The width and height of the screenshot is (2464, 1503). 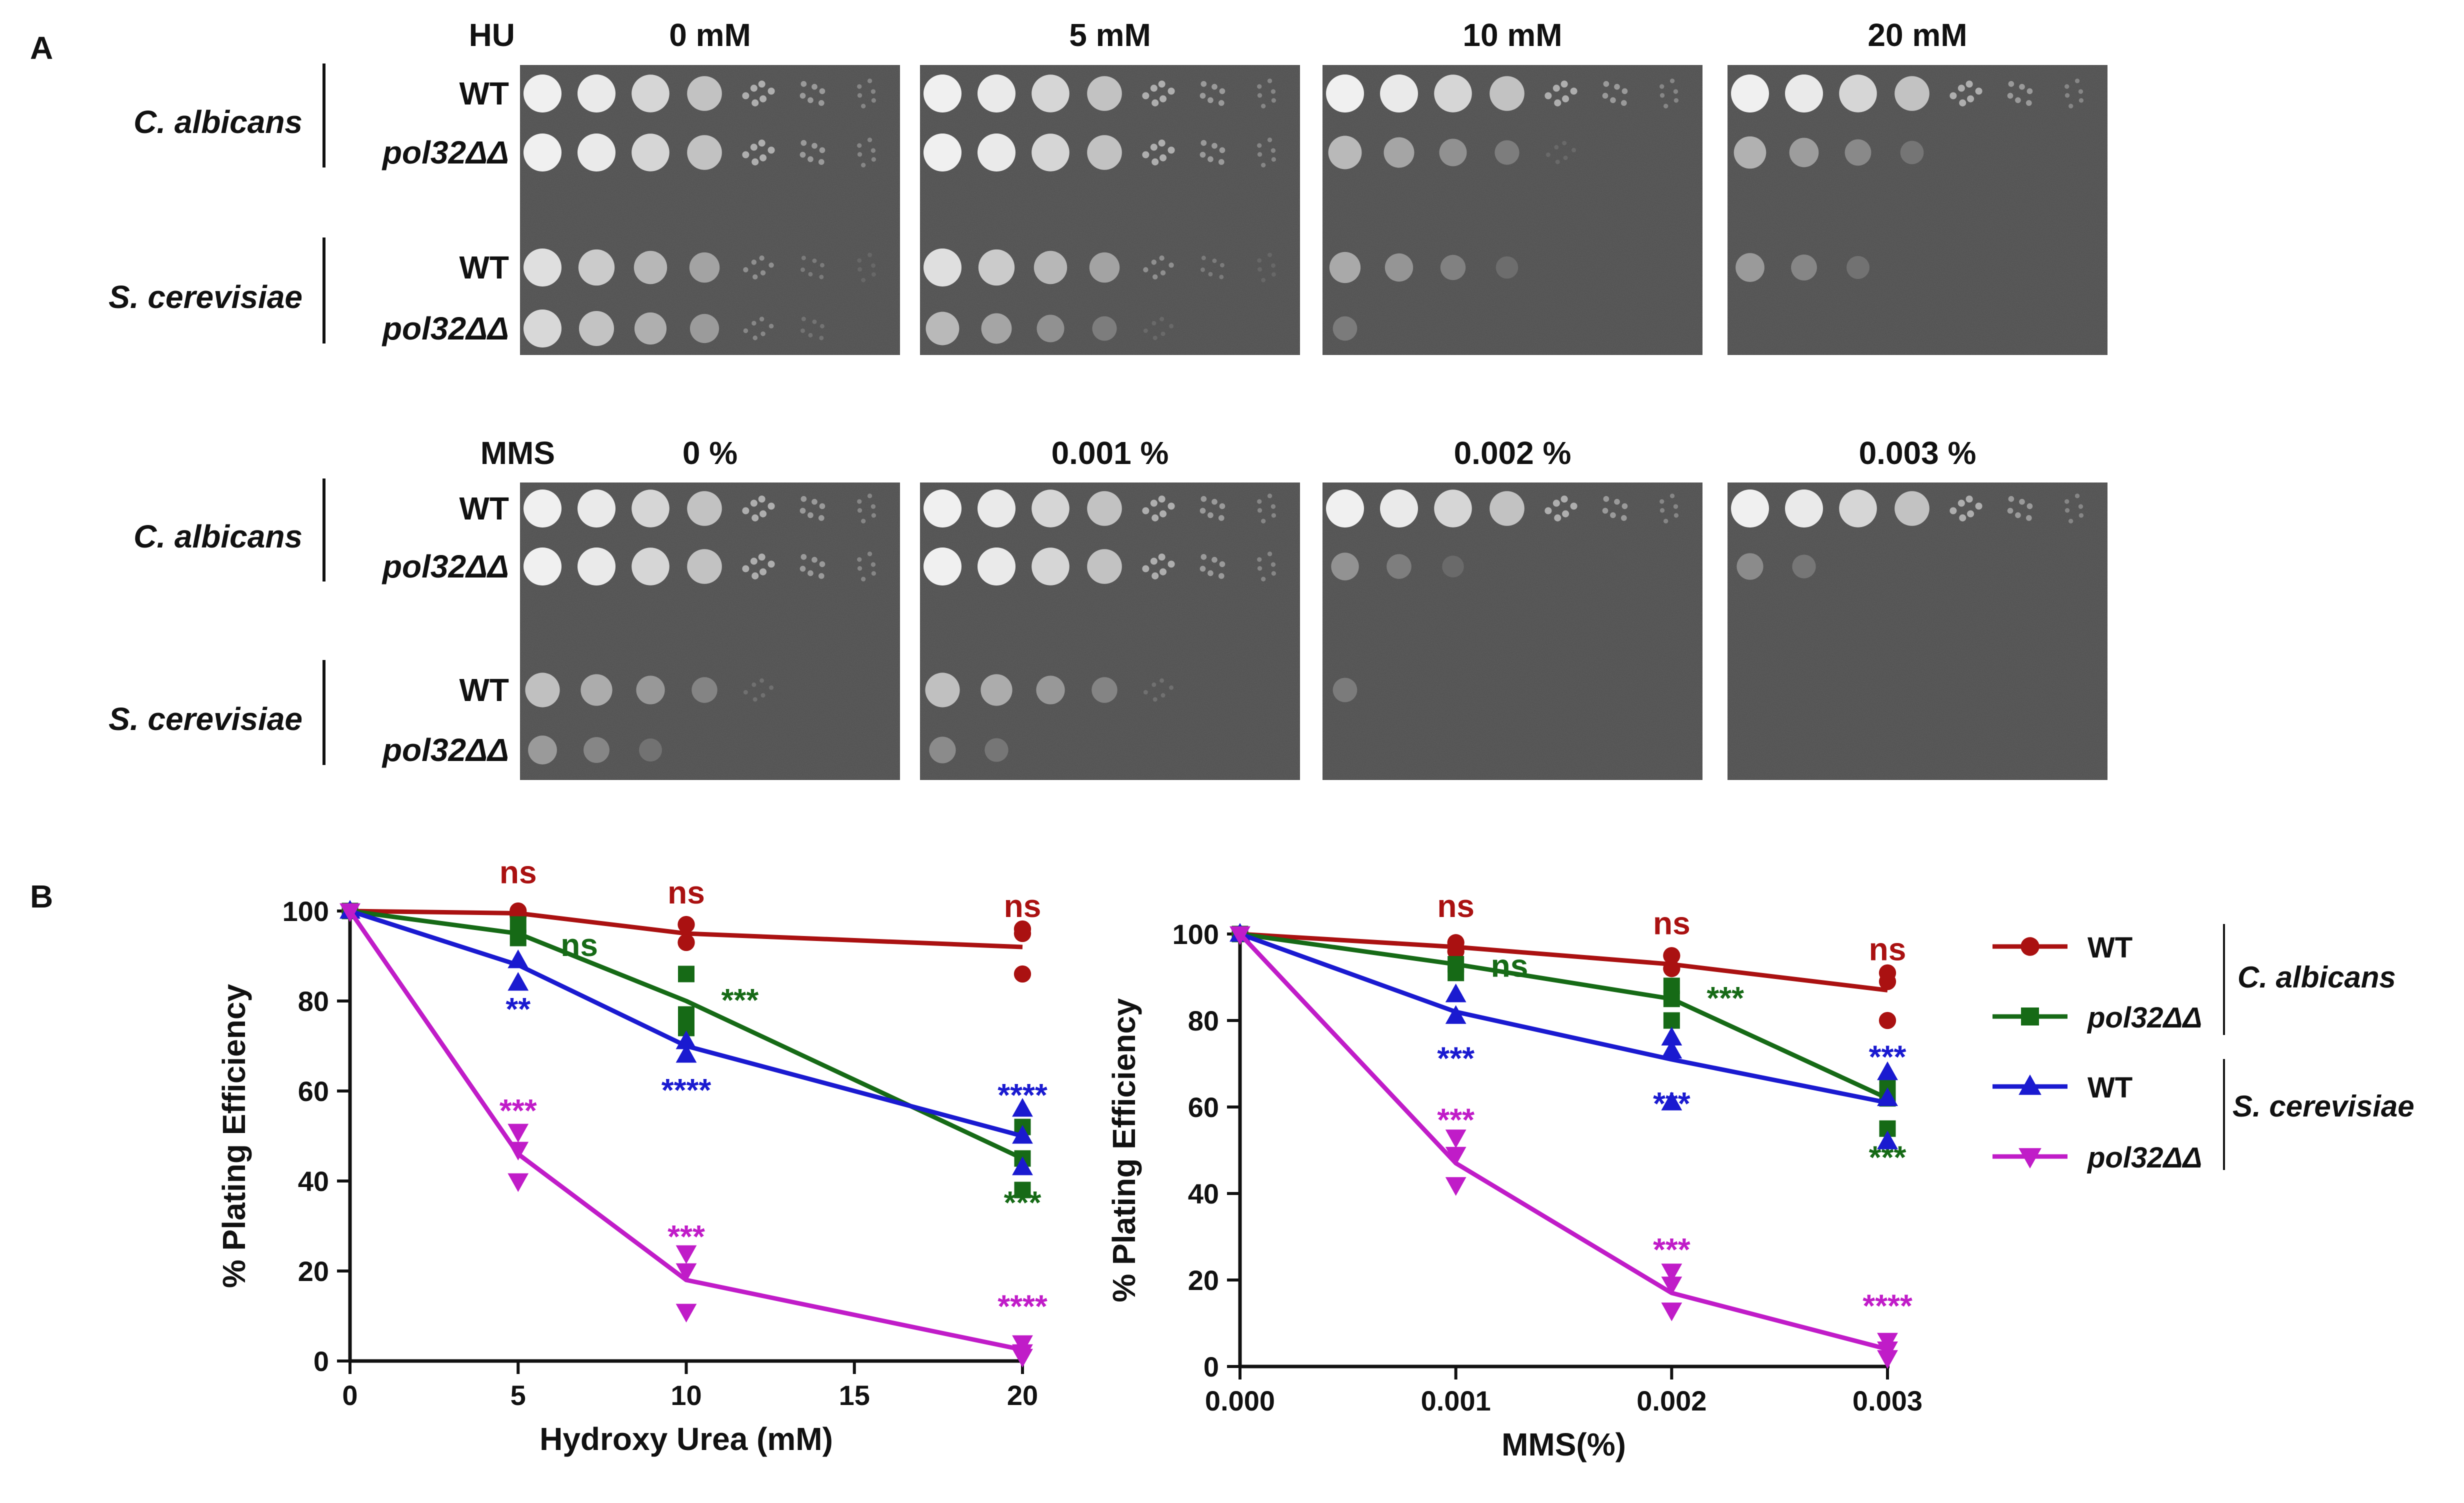 What do you see at coordinates (686, 1439) in the screenshot?
I see `x-axis-label: Hydroxy Urea (mM)` at bounding box center [686, 1439].